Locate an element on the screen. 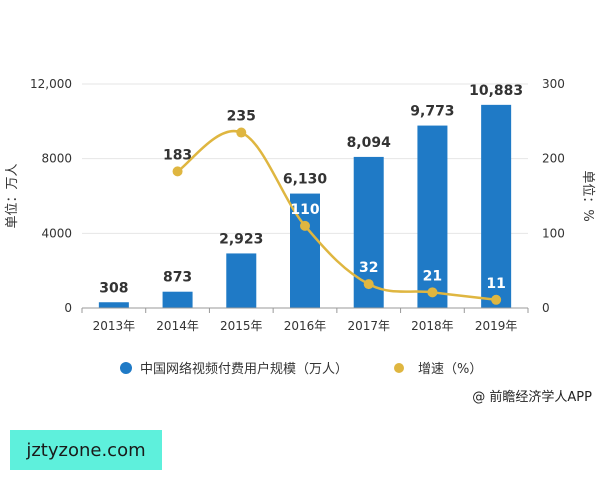 This screenshot has width=600, height=480. bar-value-label: 308 is located at coordinates (113, 288).